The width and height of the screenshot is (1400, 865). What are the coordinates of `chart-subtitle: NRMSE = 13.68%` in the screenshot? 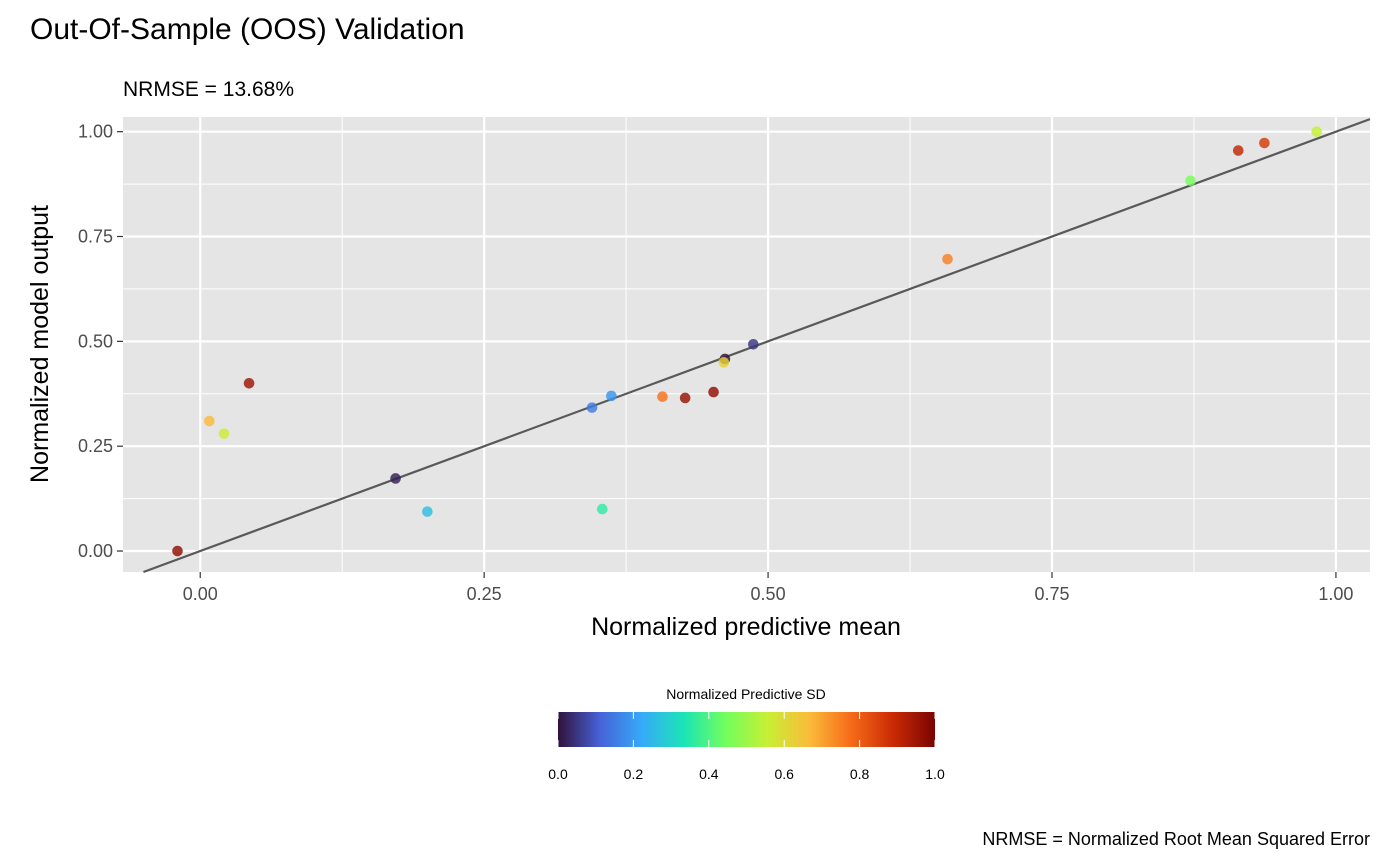 It's located at (208, 89).